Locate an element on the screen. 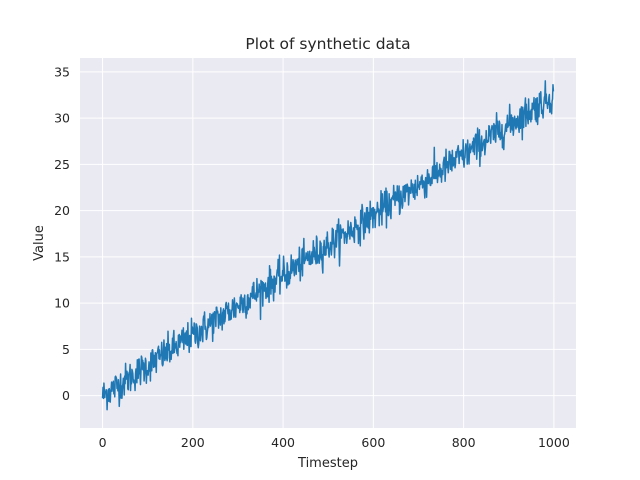 This screenshot has width=640, height=480. y-axis-ticks: 0 5 10 15 20 25 30 35 is located at coordinates (62, 233).